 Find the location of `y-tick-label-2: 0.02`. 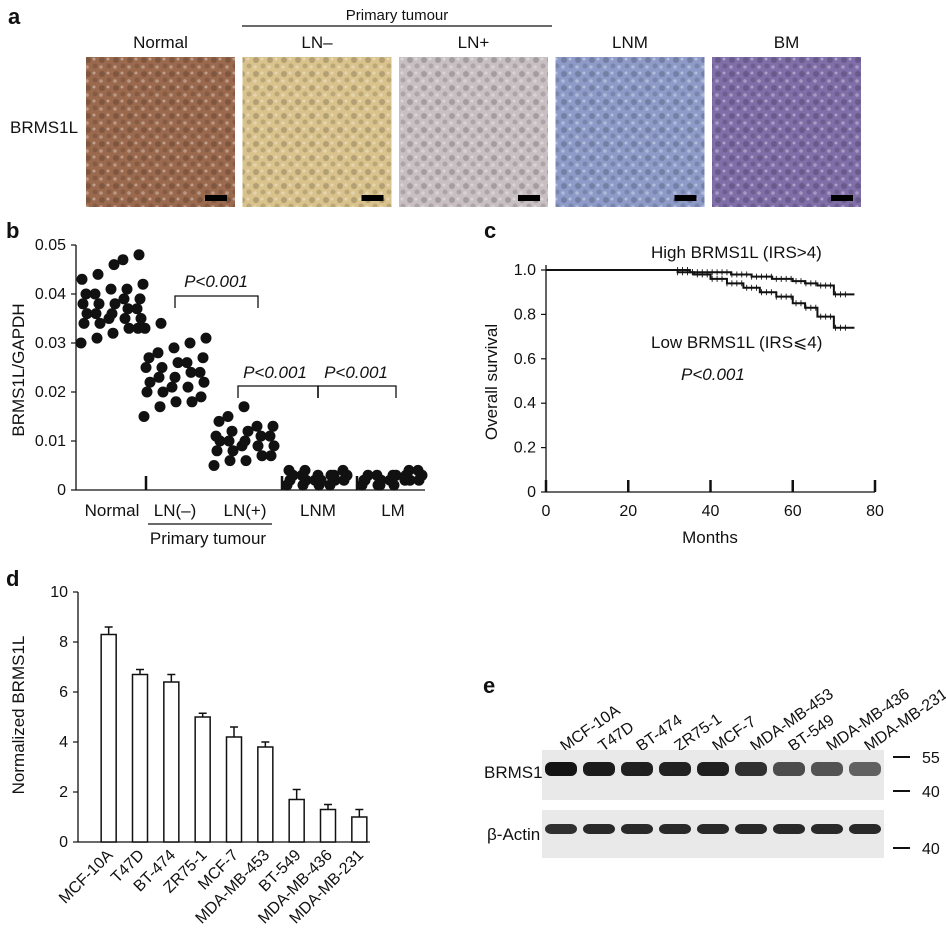

y-tick-label-2: 0.02 is located at coordinates (50, 392).